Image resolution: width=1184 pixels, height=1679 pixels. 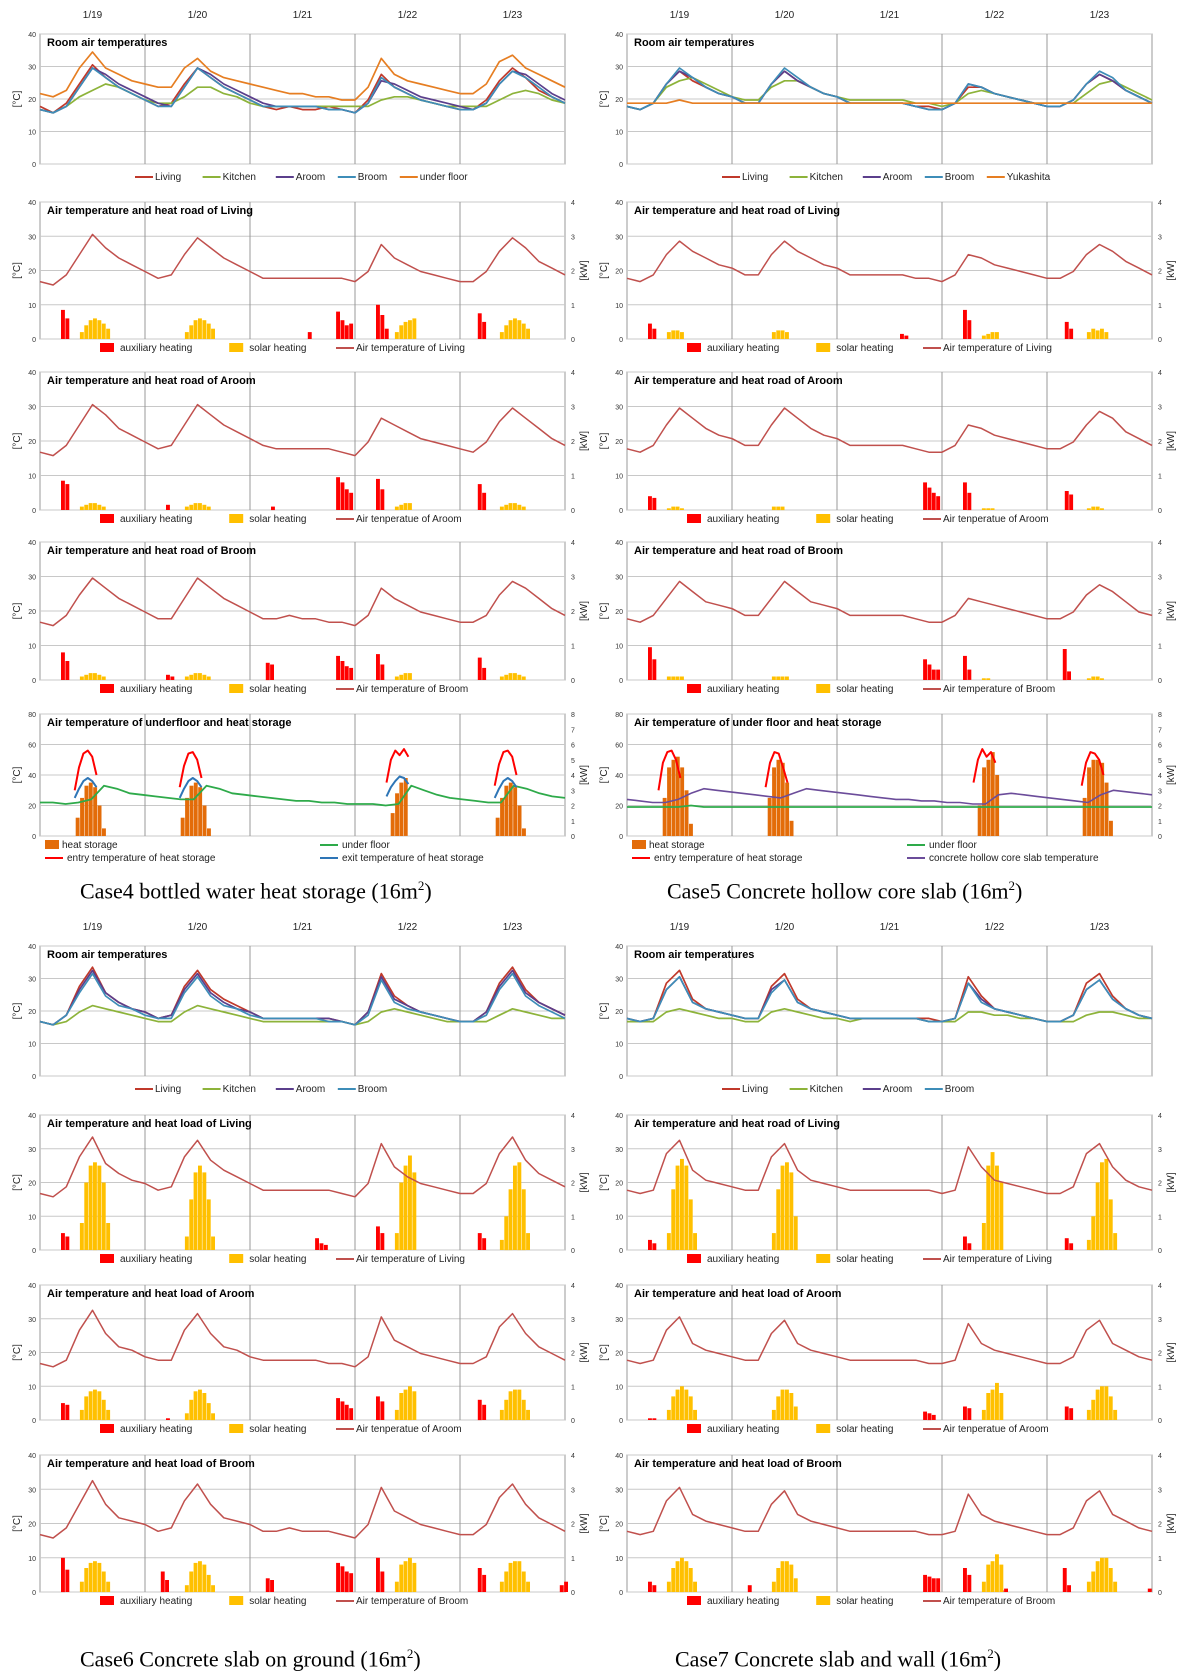 What do you see at coordinates (604, 98) in the screenshot?
I see `case1-panel0-ylabel-temp: [°C]` at bounding box center [604, 98].